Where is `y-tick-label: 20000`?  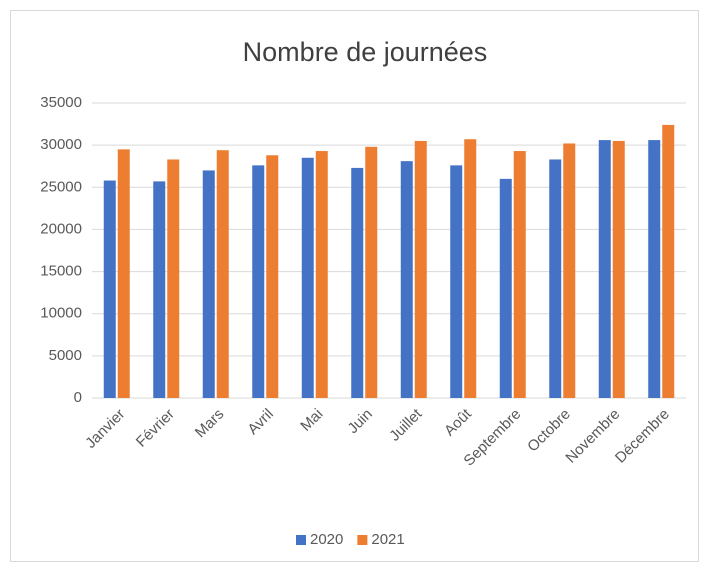 y-tick-label: 20000 is located at coordinates (61, 228).